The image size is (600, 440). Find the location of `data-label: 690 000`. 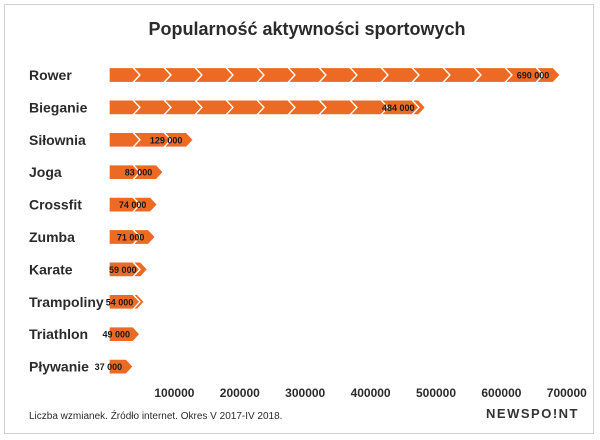

data-label: 690 000 is located at coordinates (533, 76).